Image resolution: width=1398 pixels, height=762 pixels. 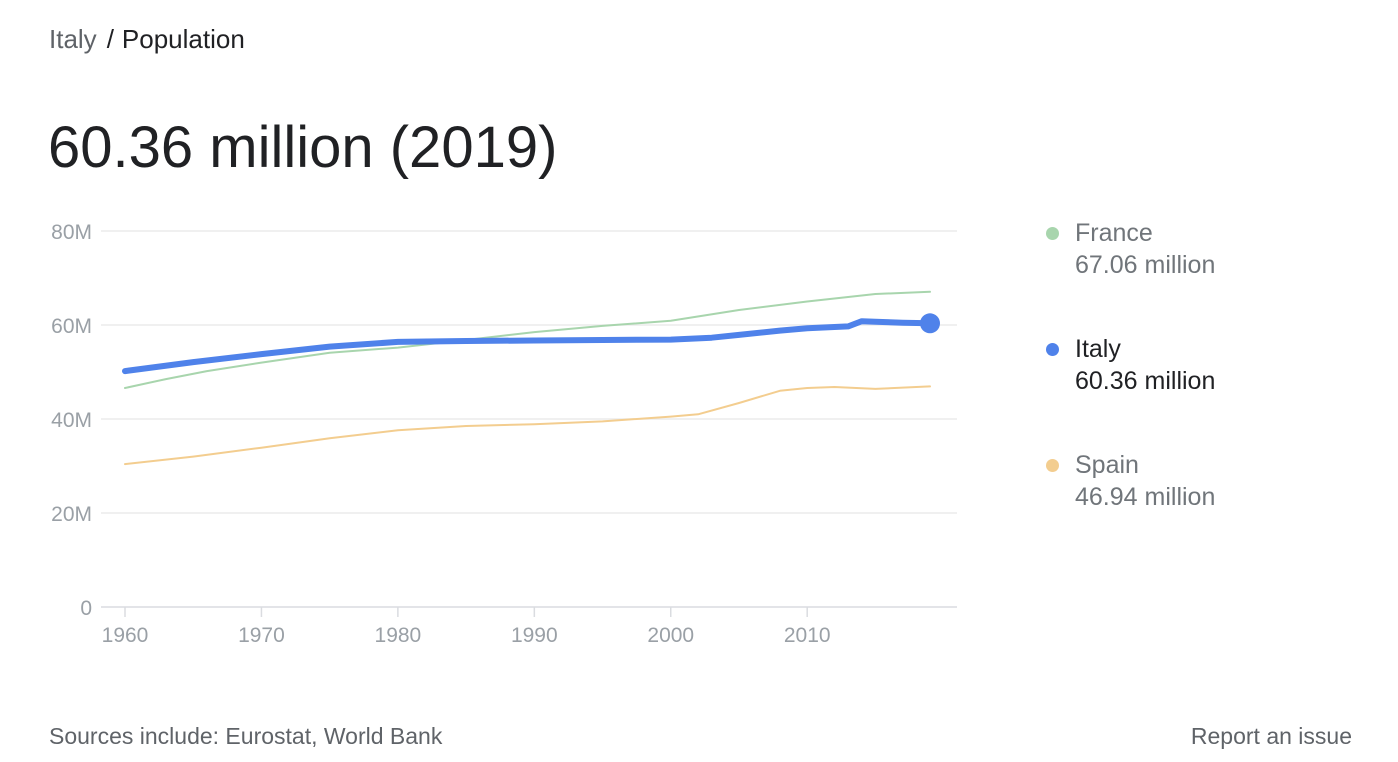 I want to click on legend-value-italy: 60.36 million, so click(x=1145, y=381).